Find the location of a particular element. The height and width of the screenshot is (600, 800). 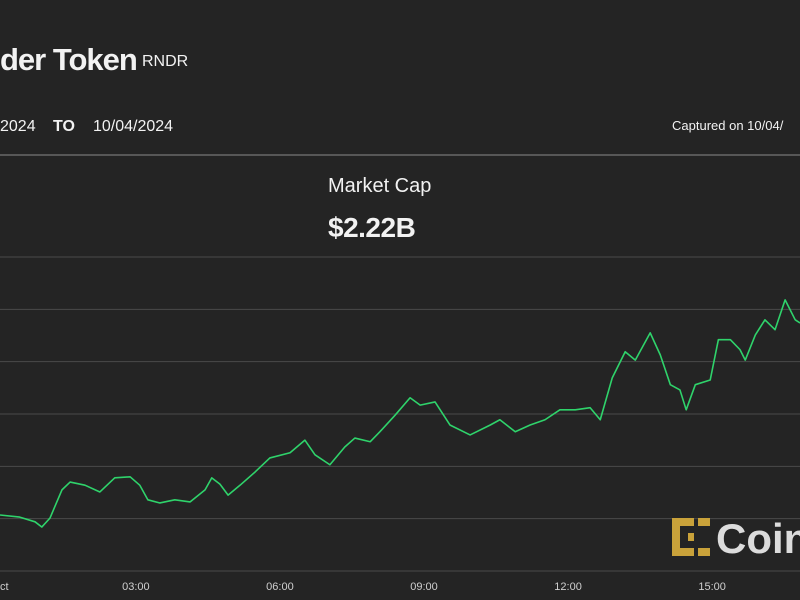

x-tick-label: 12:00 is located at coordinates (568, 587).